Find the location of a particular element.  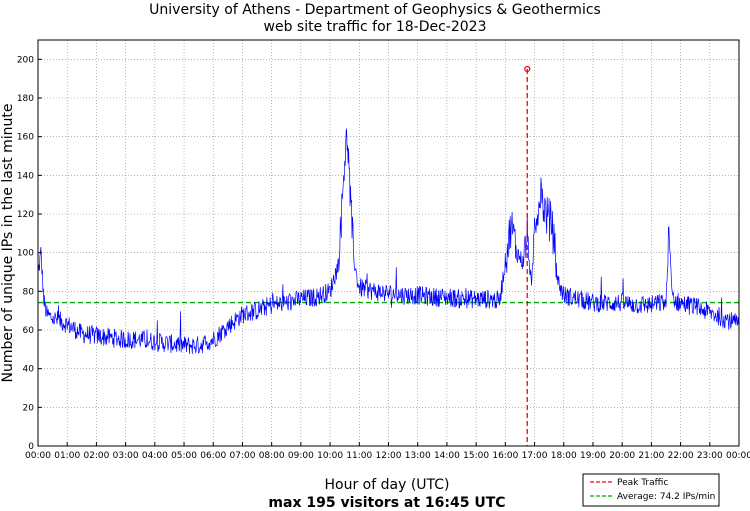

x-tick-label: 05:00 is located at coordinates (184, 456).